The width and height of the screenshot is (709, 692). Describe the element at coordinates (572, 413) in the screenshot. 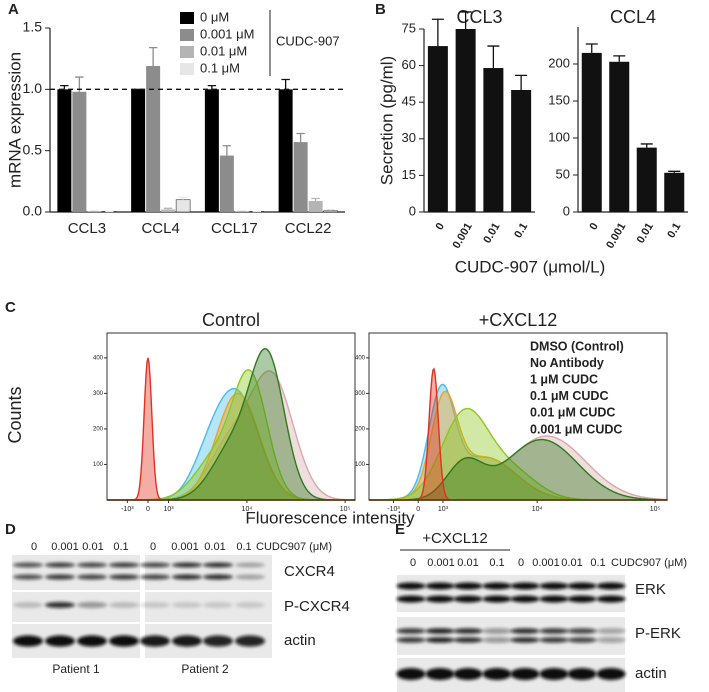

I see `legend-label: 0.01 μM CUDC` at that location.